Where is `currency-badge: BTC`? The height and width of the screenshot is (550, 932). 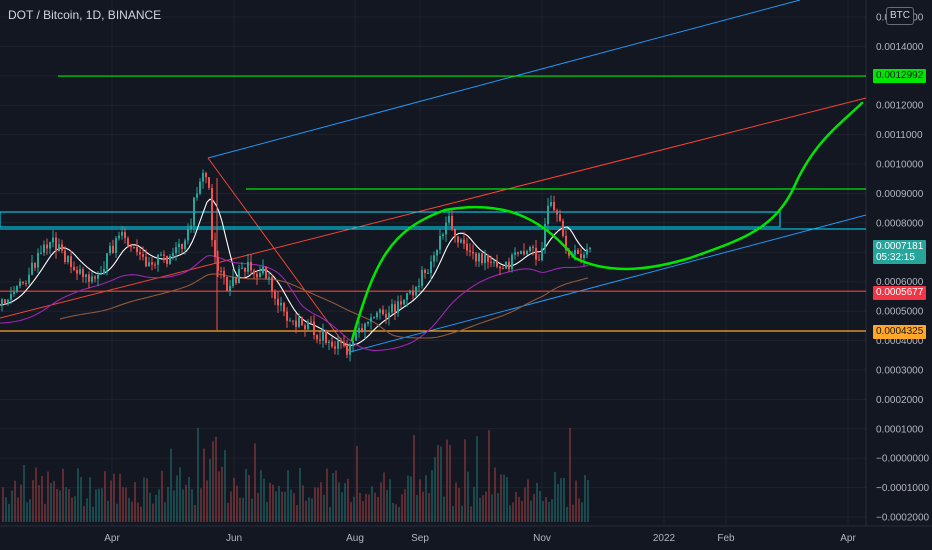
currency-badge: BTC is located at coordinates (900, 16).